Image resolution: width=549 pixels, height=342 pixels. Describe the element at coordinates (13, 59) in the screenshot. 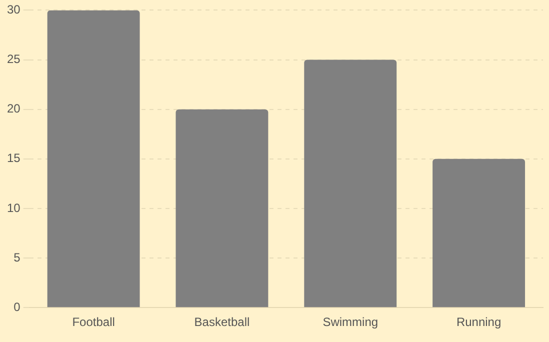

I see `y-tick-label: 25` at that location.